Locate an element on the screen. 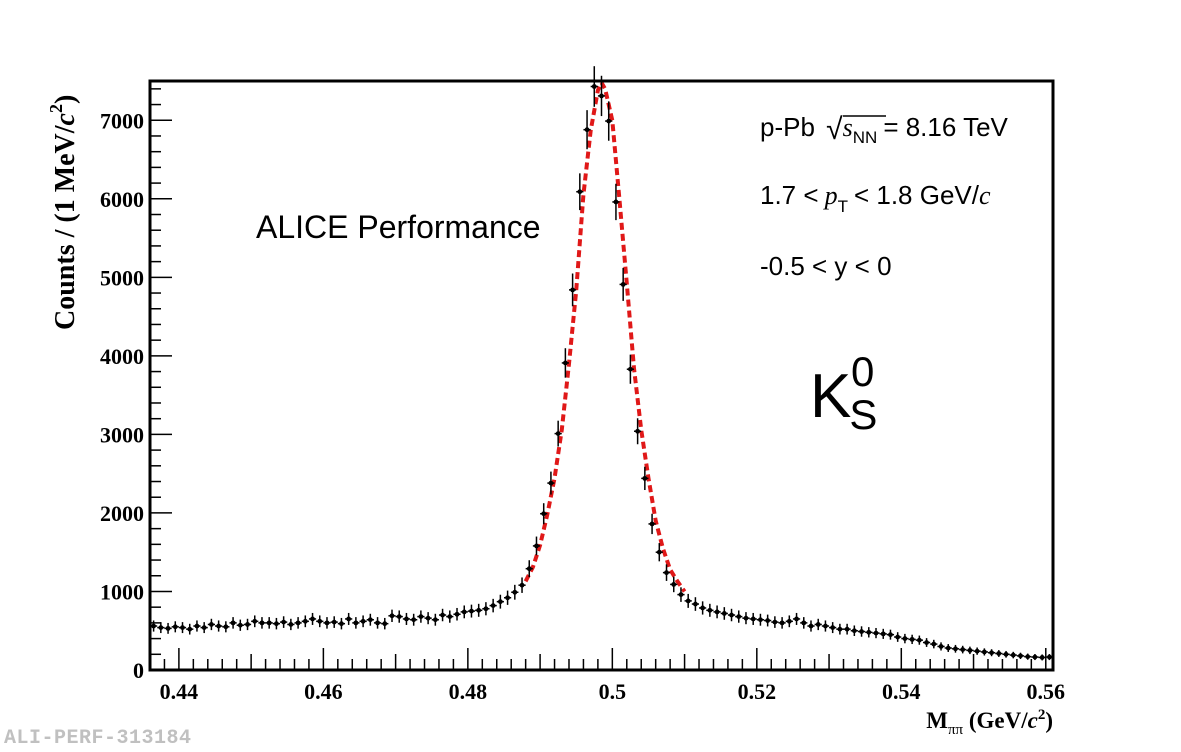 This screenshot has width=1181, height=752. y-axis-ticks is located at coordinates (161, 379).